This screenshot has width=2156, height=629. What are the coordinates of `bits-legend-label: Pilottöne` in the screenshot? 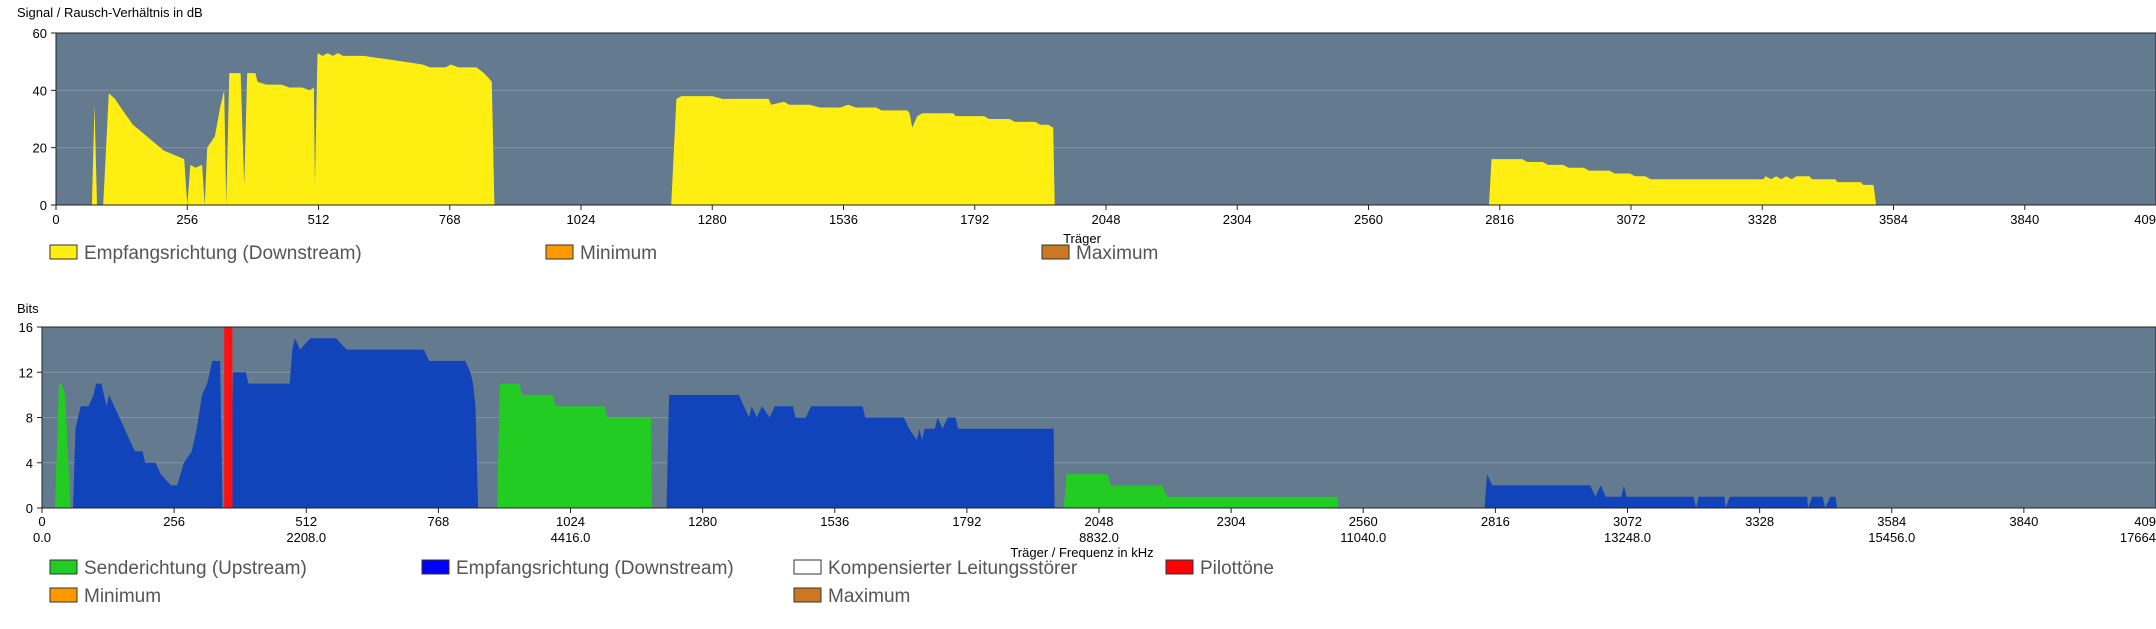 It's located at (1237, 568).